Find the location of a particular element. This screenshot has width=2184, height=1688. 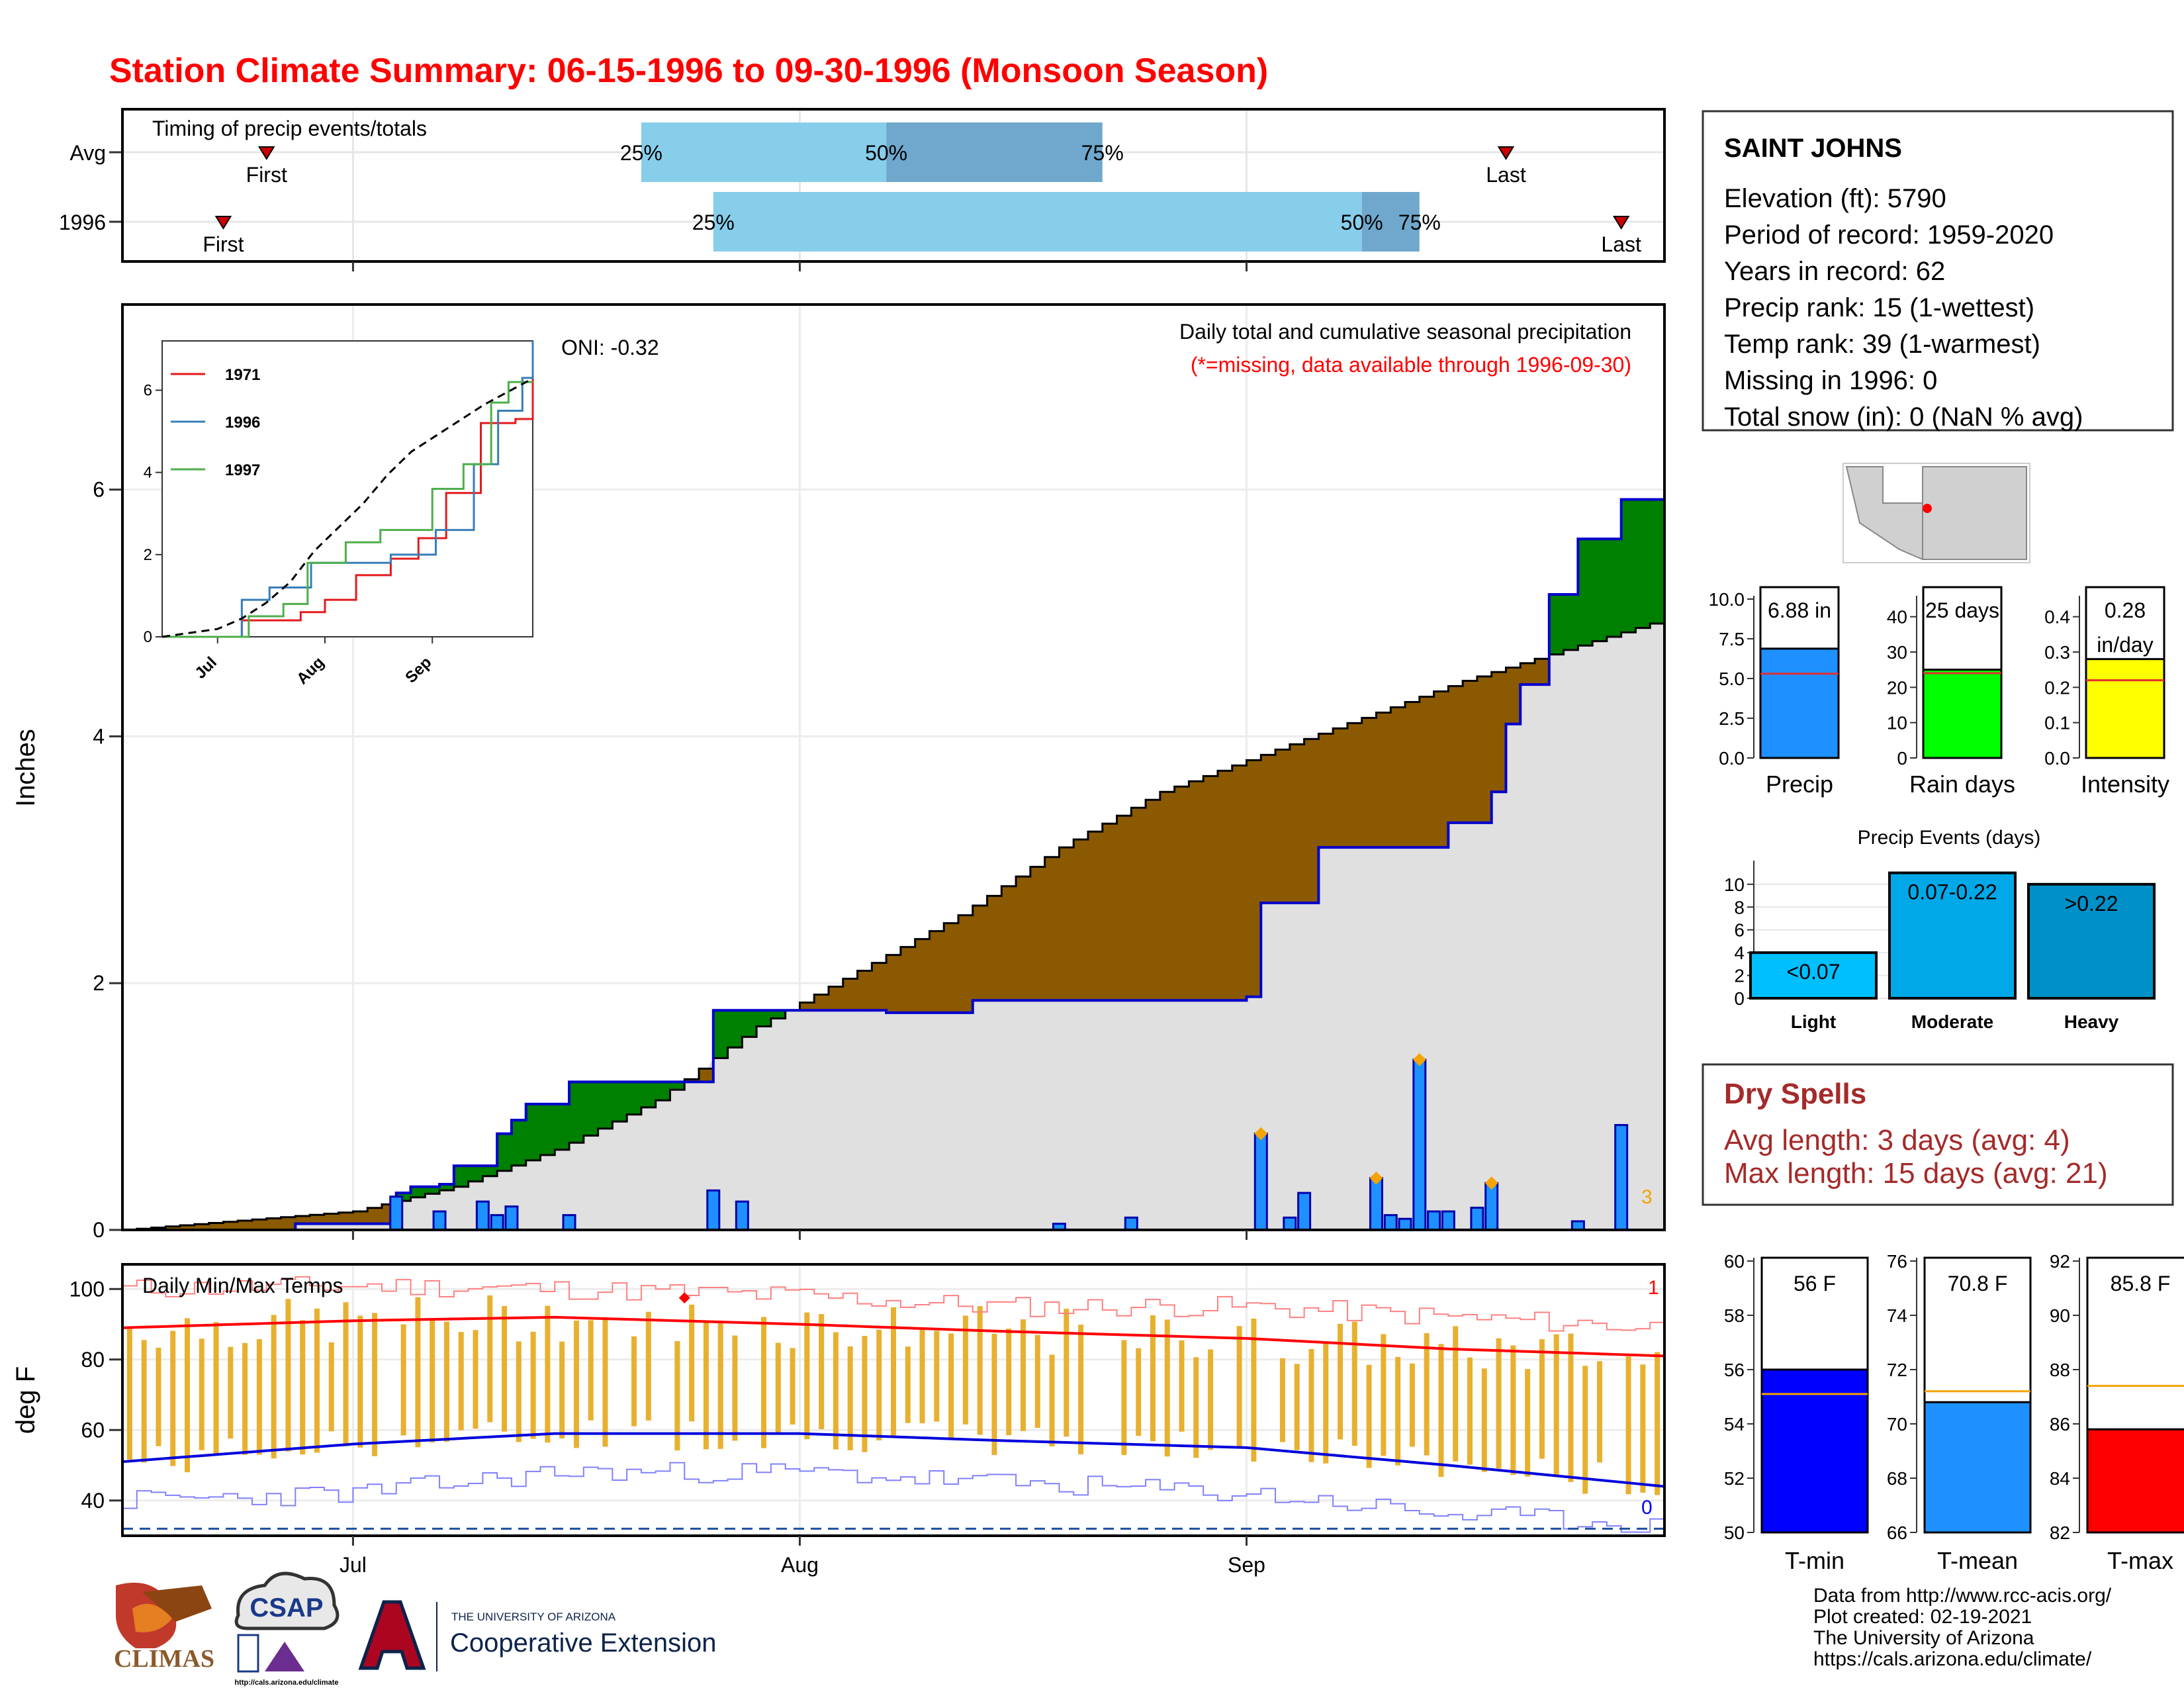

precip-ytick-label: 0 is located at coordinates (99, 1230).